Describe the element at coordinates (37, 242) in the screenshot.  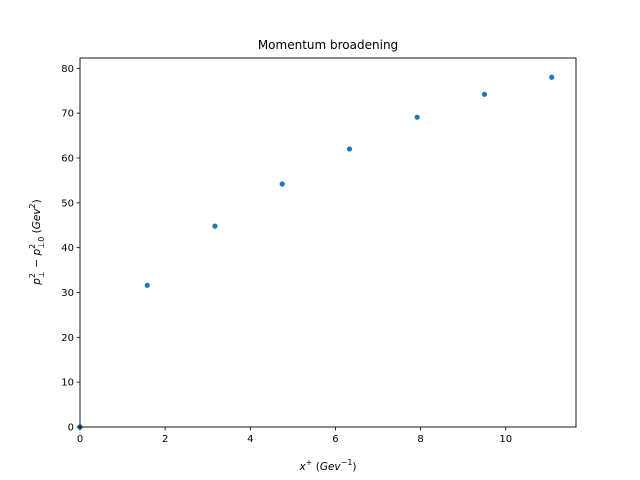
I see `y-axis-label: p2⊥ − p2⊥0 (Gev2)` at that location.